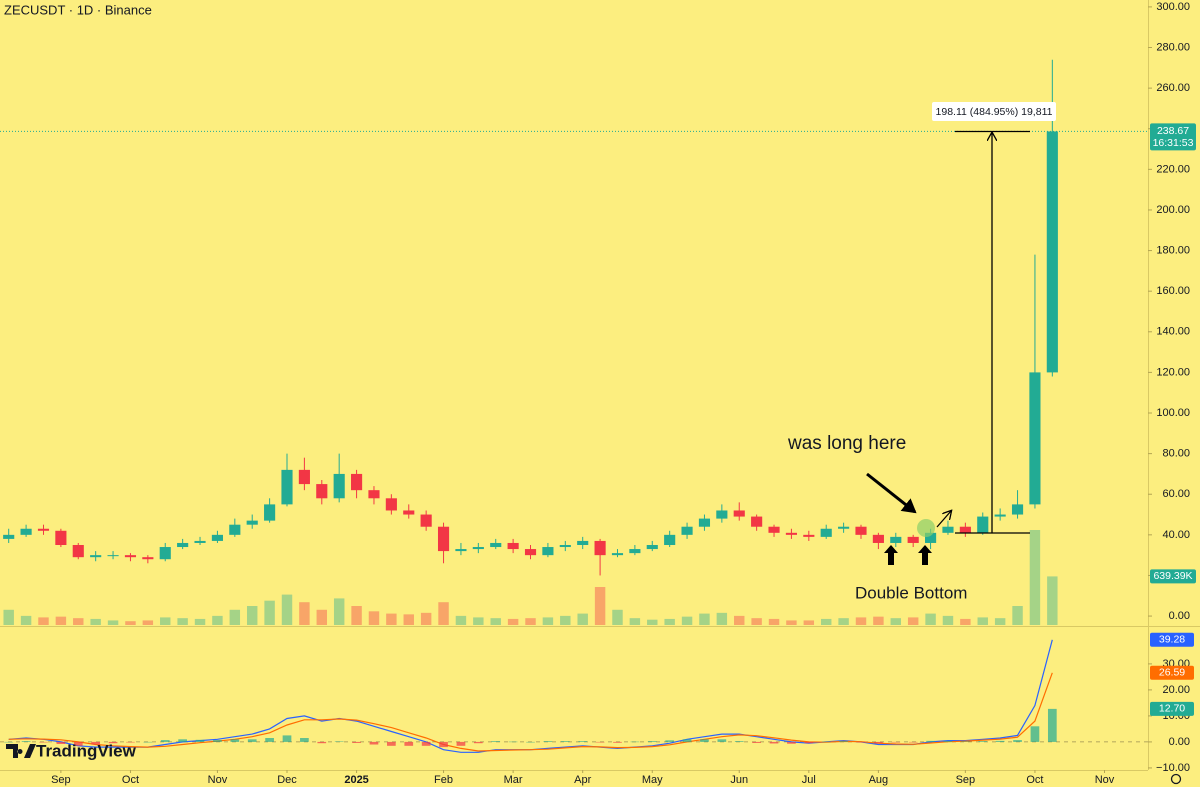 Image resolution: width=1200 pixels, height=787 pixels. I want to click on x-tick-label: Oct, so click(130, 780).